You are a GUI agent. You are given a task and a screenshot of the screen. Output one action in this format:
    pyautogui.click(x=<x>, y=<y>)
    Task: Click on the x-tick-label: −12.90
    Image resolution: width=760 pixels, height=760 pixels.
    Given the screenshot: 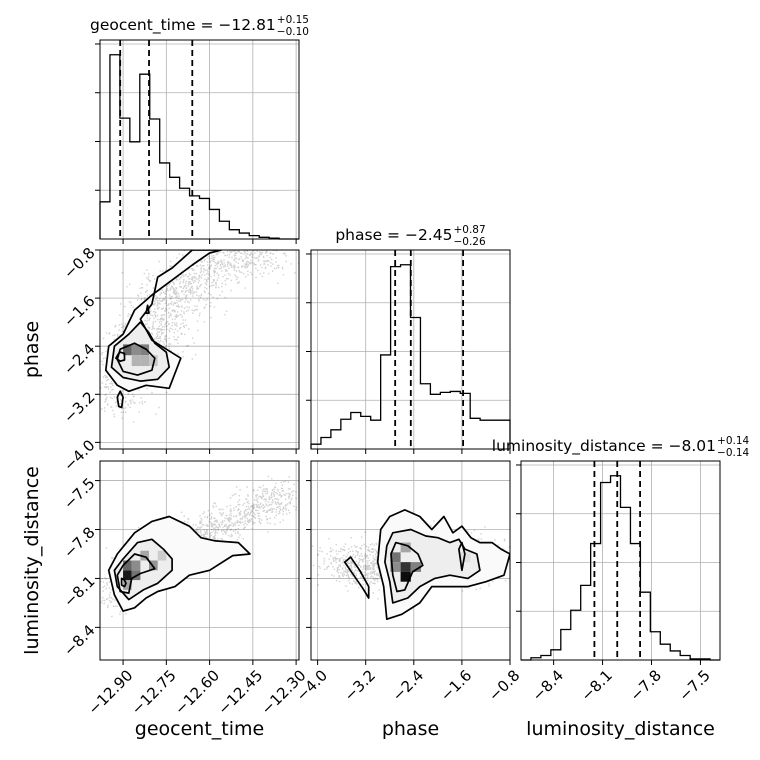 What is the action you would take?
    pyautogui.click(x=111, y=692)
    